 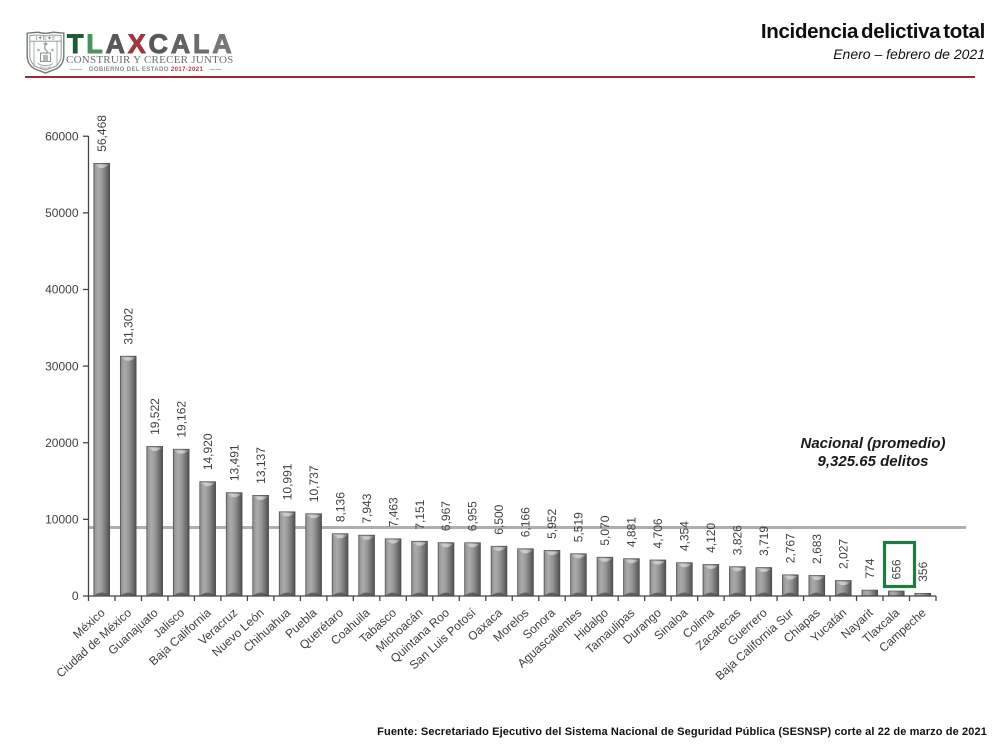 I want to click on svg-text: 4,120, so click(x=711, y=538).